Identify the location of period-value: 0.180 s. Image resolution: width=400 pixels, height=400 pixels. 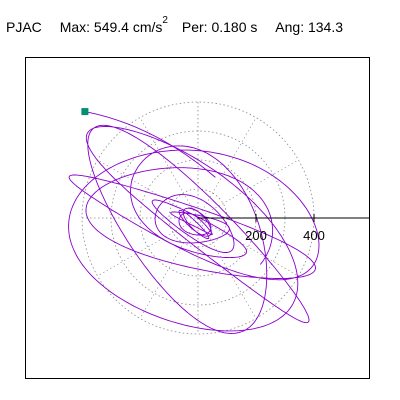
(234, 26).